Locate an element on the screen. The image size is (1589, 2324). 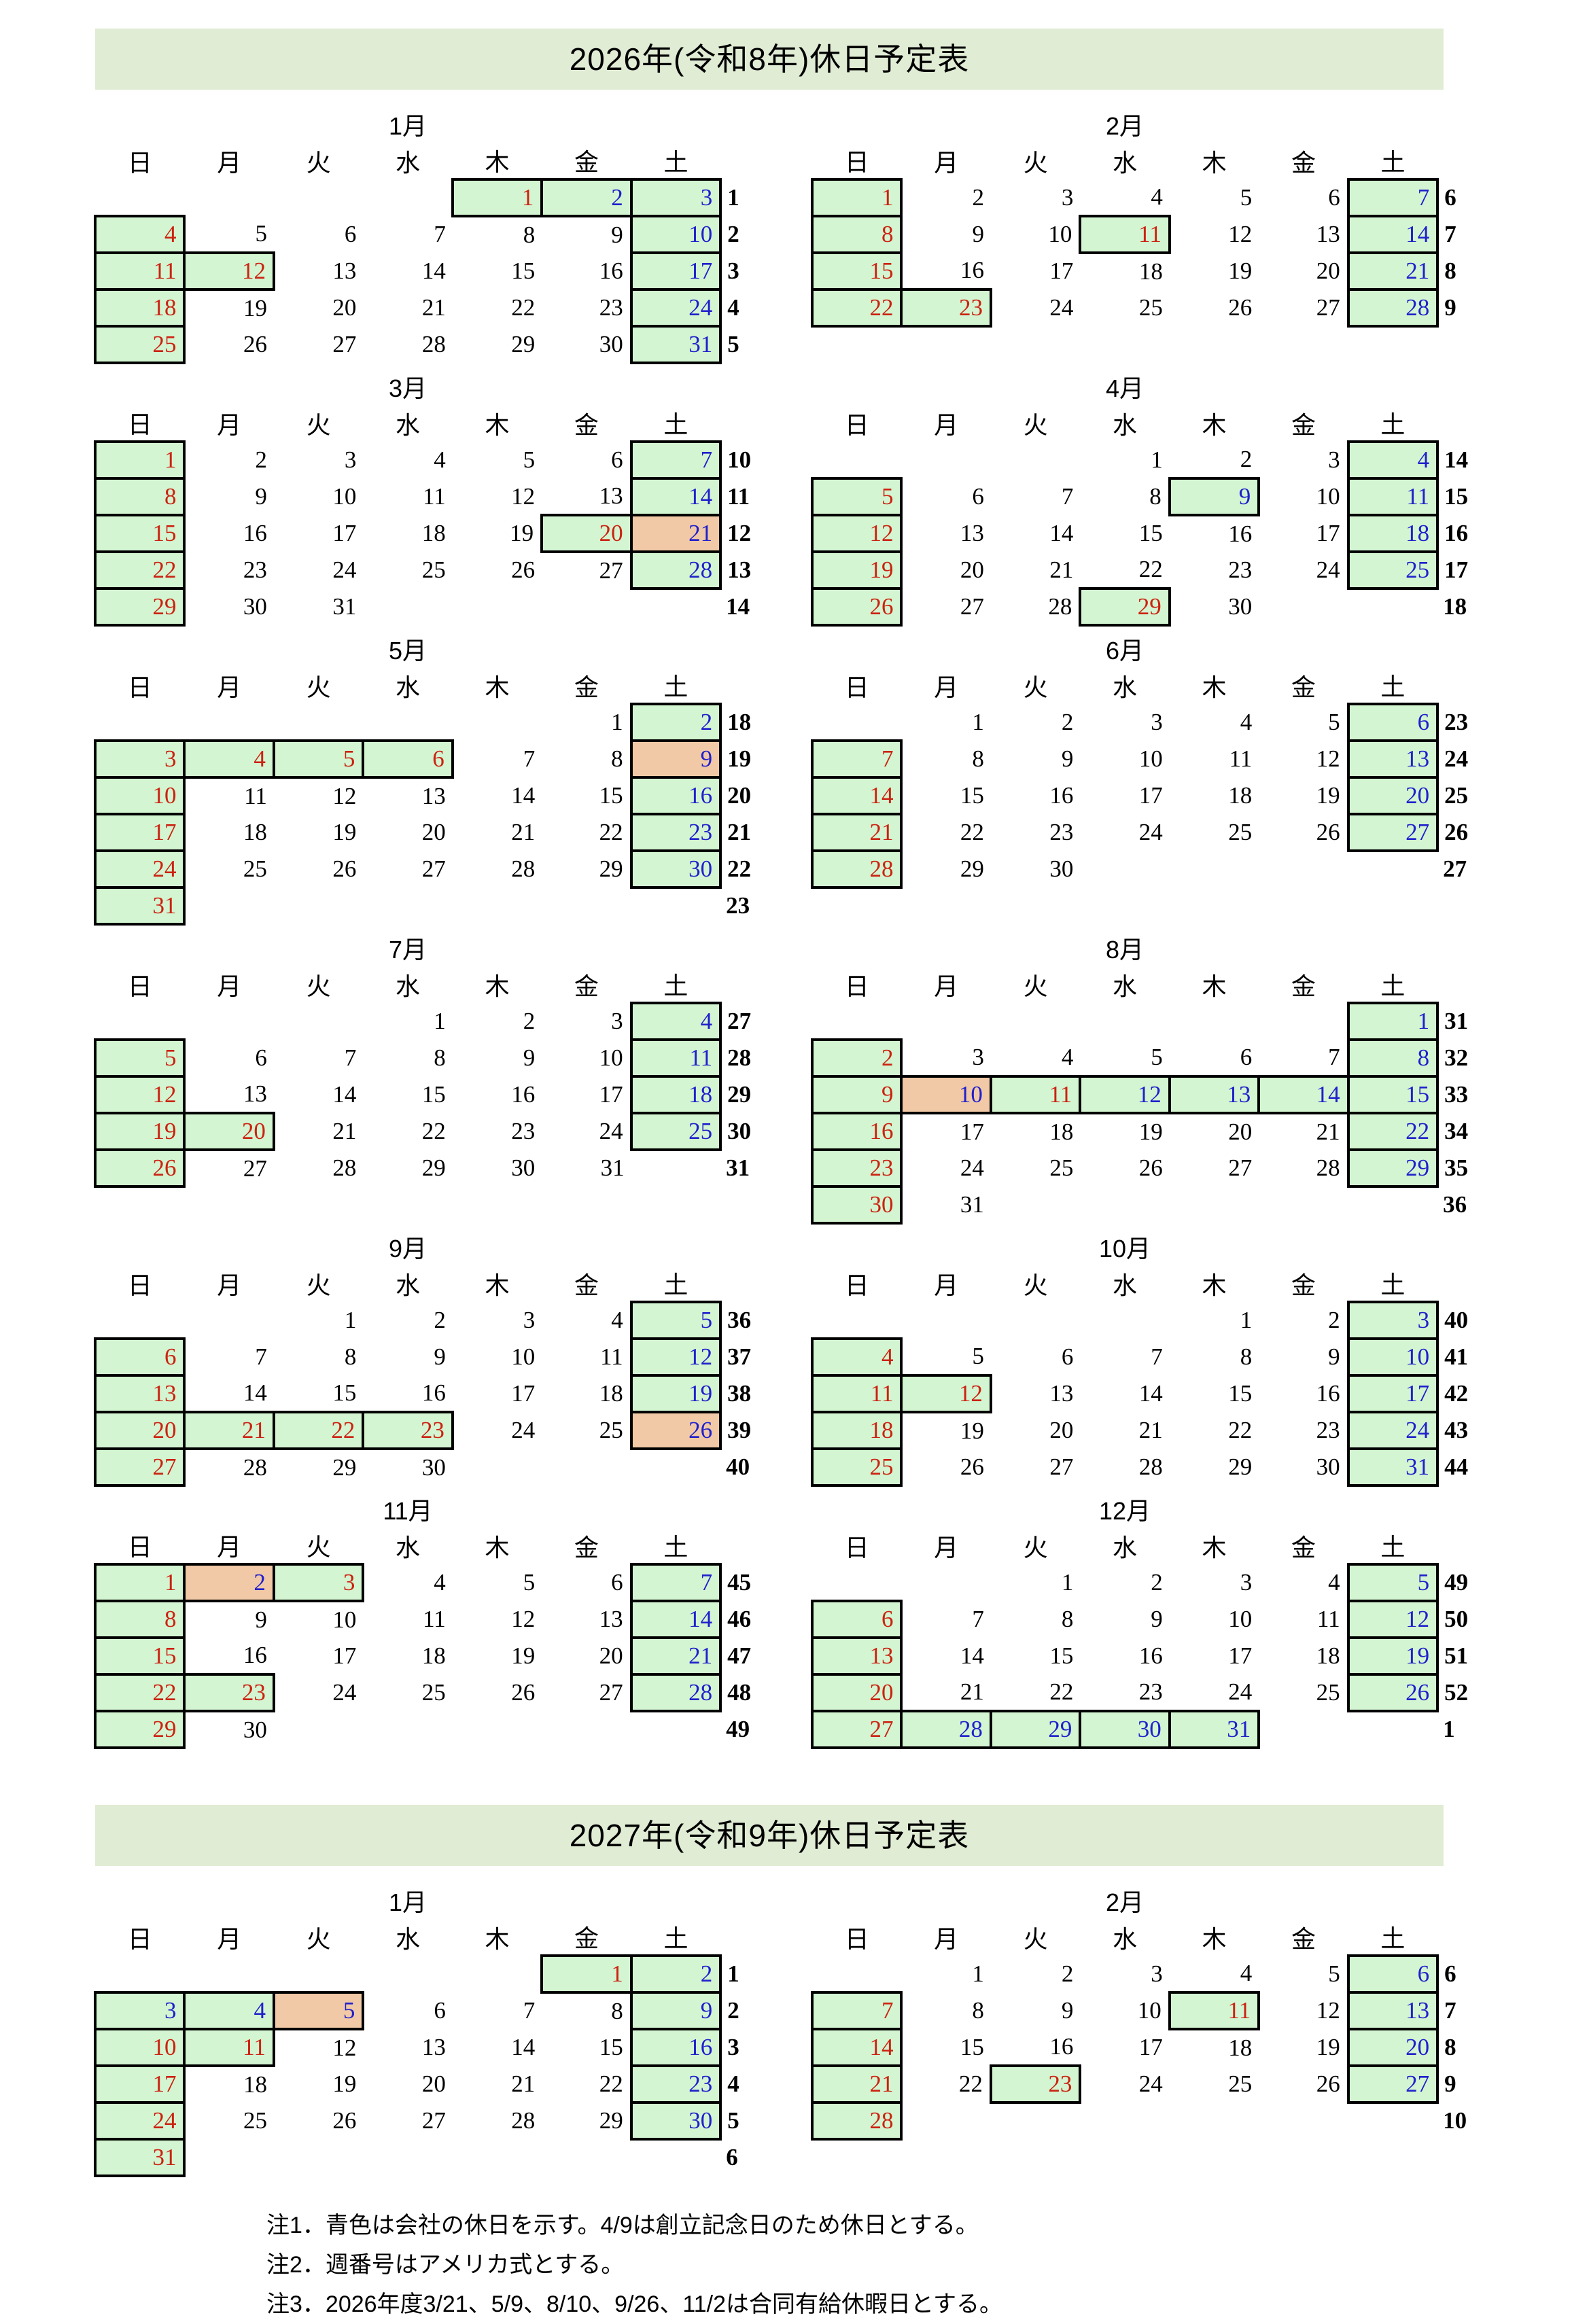
week-number: 21 is located at coordinates (739, 832).